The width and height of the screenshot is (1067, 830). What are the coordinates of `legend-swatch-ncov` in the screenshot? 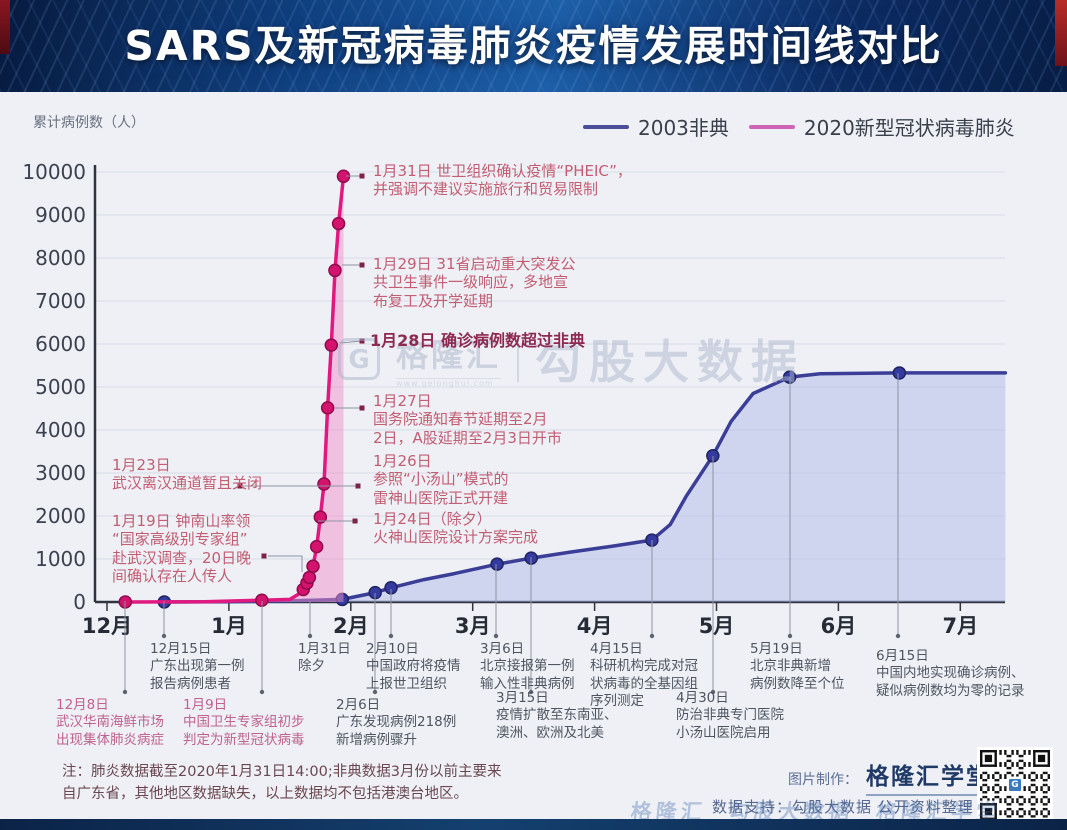 It's located at (771, 126).